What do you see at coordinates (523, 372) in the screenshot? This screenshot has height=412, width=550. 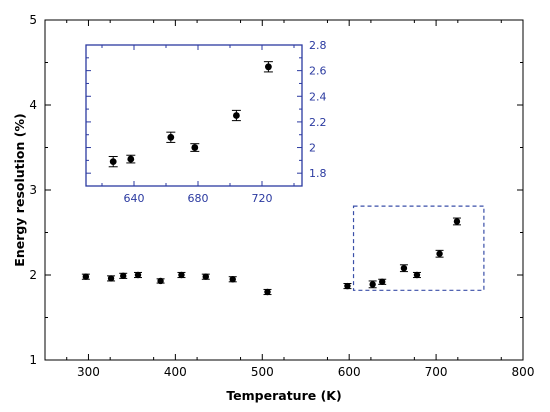 I see `x-tick-label: 800` at bounding box center [523, 372].